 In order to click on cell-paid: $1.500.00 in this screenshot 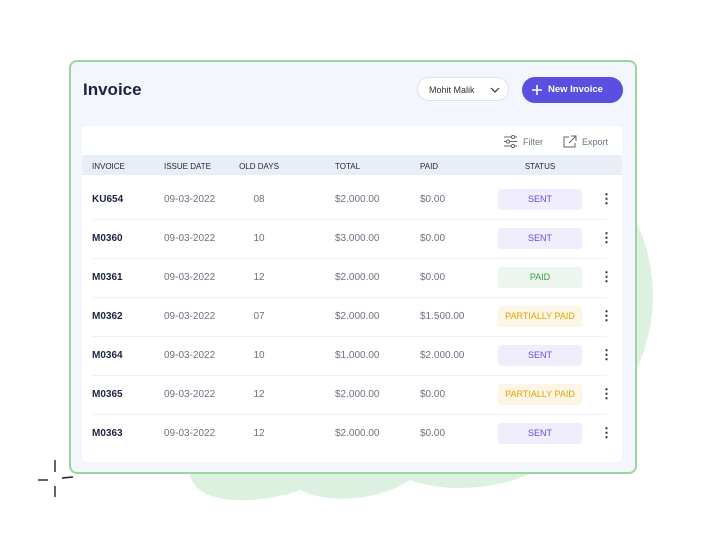, I will do `click(442, 316)`.